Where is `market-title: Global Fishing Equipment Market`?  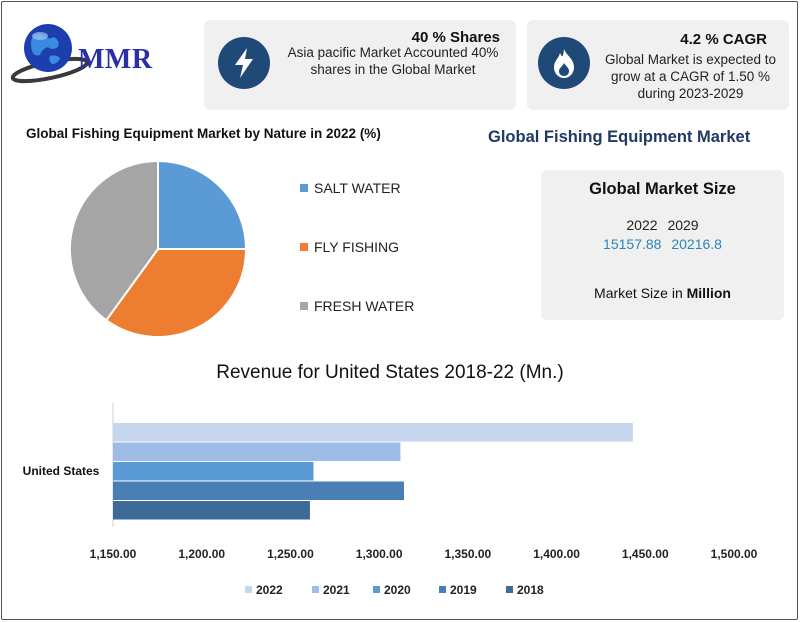
market-title: Global Fishing Equipment Market is located at coordinates (619, 137).